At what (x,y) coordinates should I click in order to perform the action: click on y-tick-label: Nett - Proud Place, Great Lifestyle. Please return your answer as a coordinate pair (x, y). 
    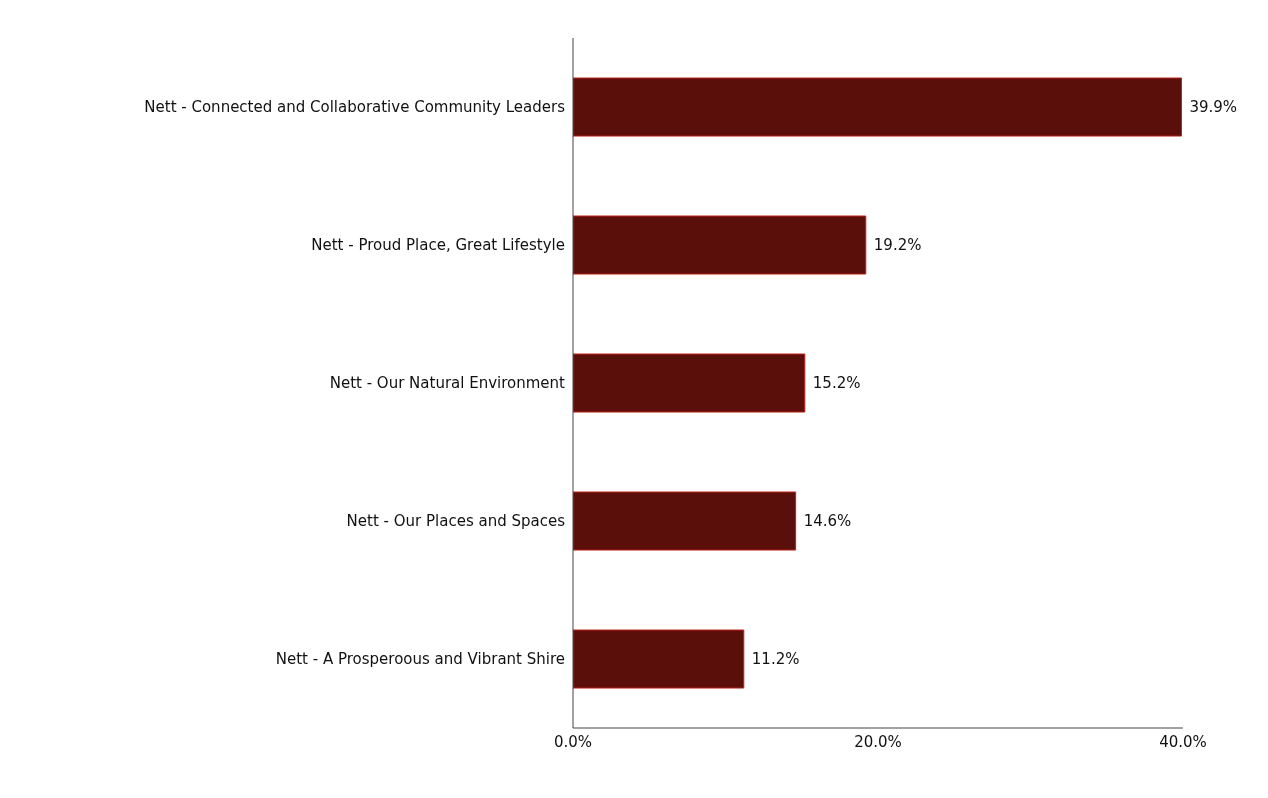
    Looking at the image, I should click on (438, 245).